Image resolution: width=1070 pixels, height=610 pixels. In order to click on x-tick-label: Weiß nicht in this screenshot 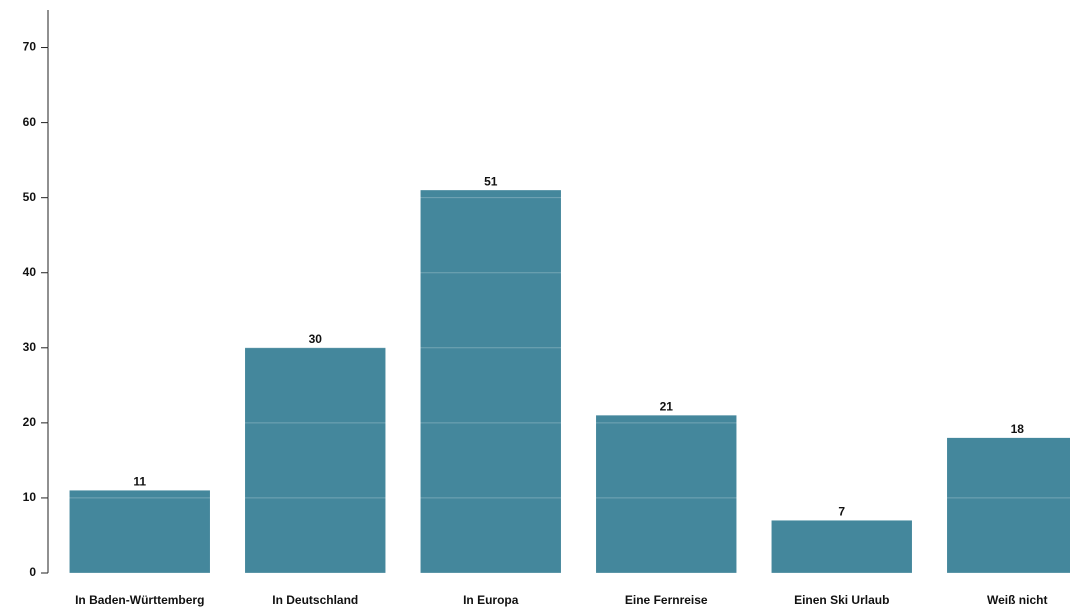, I will do `click(1017, 600)`.